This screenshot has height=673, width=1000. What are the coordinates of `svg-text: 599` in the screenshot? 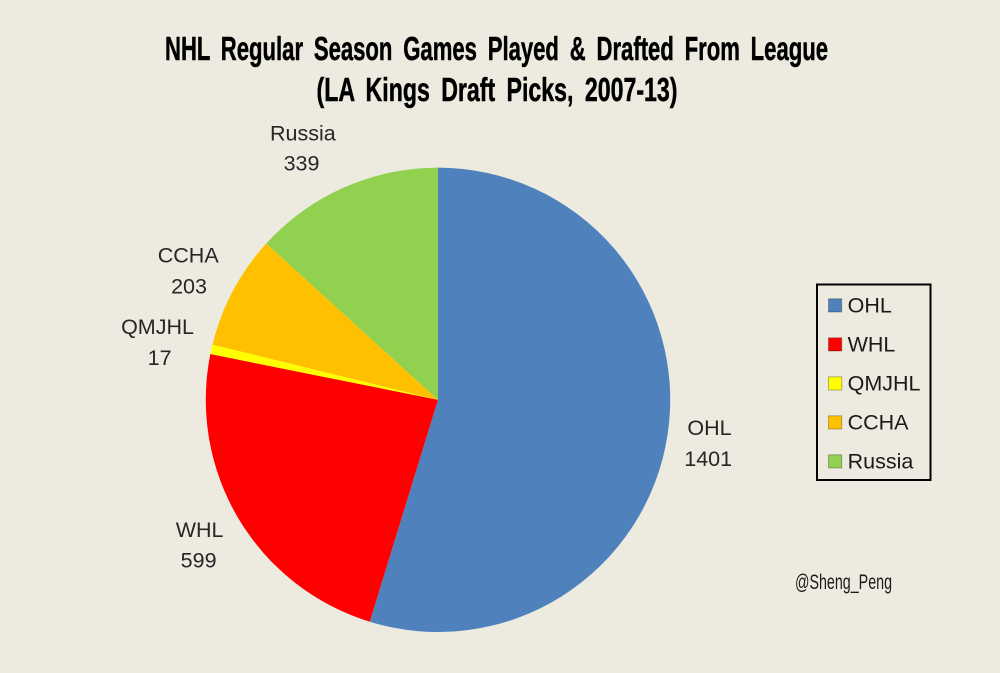 It's located at (199, 561).